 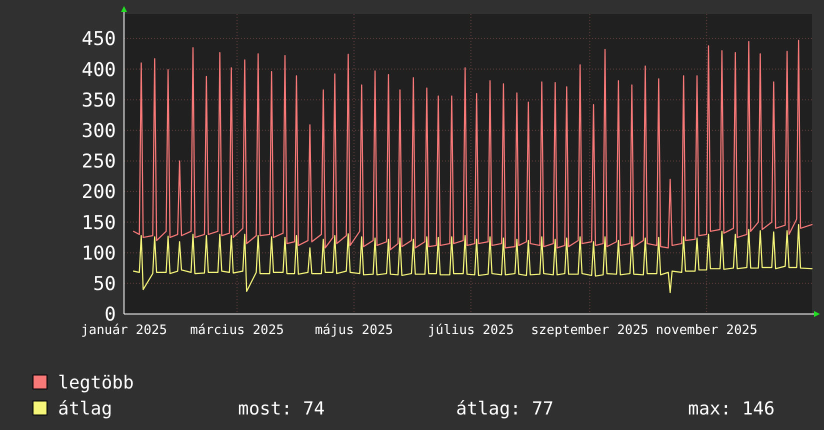 What do you see at coordinates (99, 192) in the screenshot?
I see `y-tick-label: 200` at bounding box center [99, 192].